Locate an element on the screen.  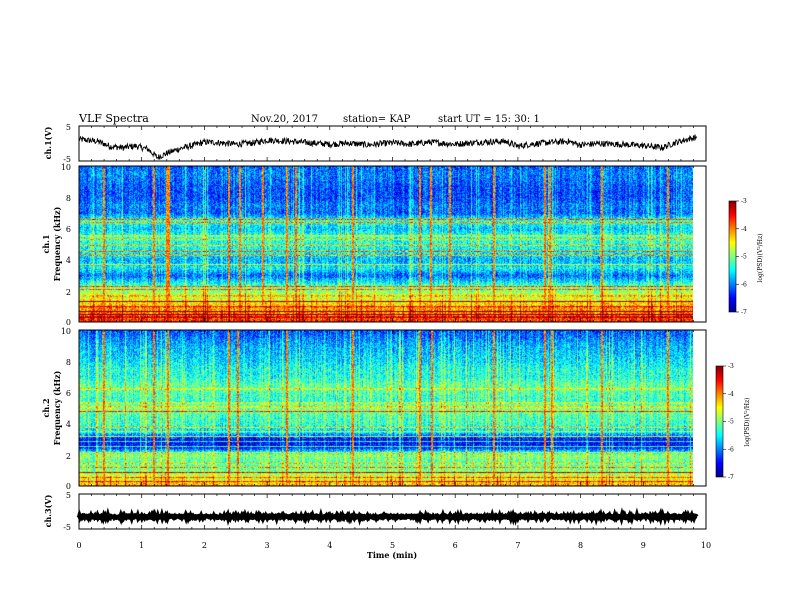
time-tick-label: 9 is located at coordinates (643, 545).